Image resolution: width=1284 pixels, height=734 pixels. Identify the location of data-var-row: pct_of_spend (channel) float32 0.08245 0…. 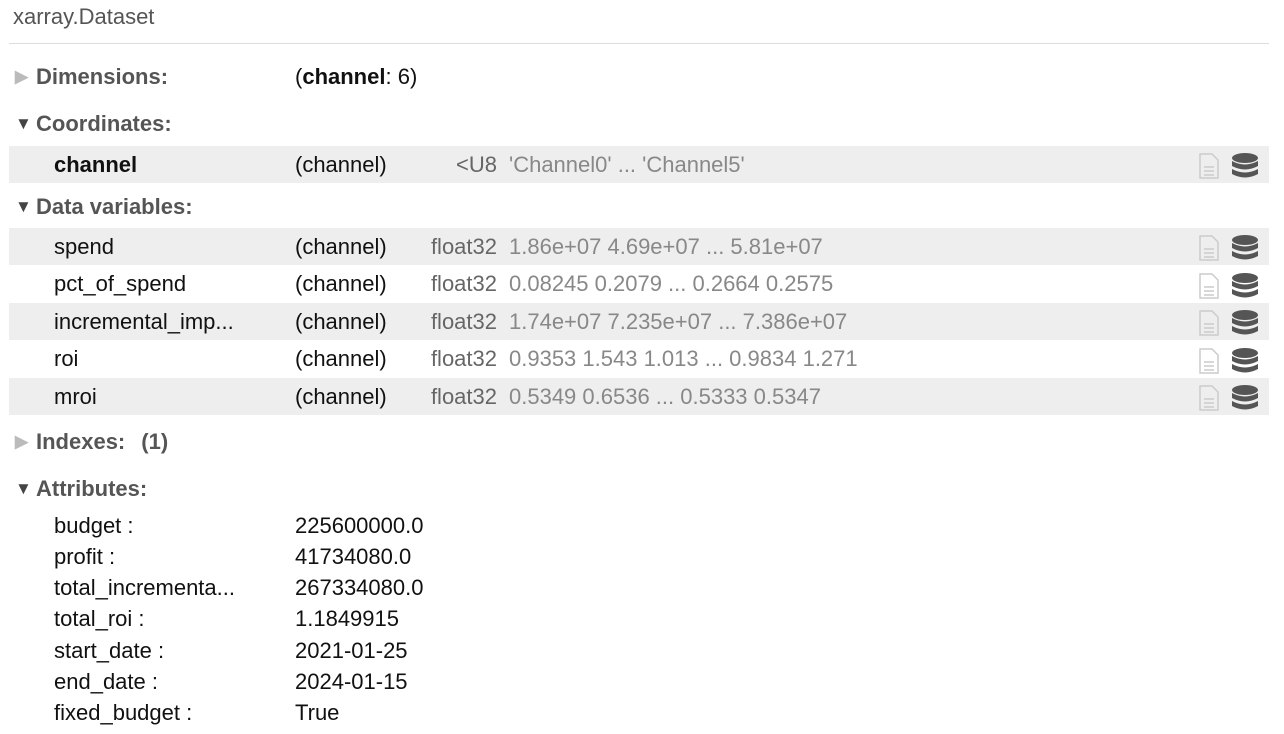
(639, 284).